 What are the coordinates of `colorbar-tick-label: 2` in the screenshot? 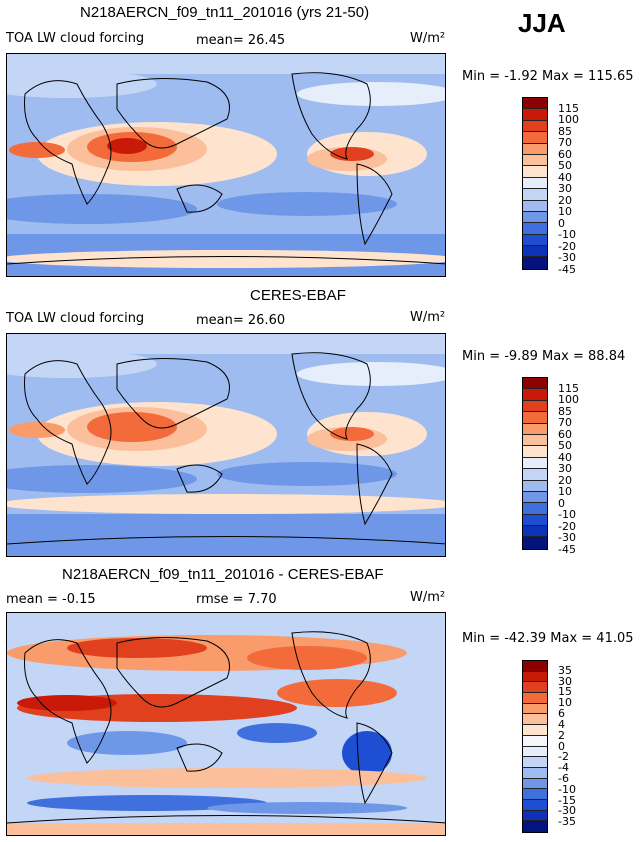 It's located at (561, 735).